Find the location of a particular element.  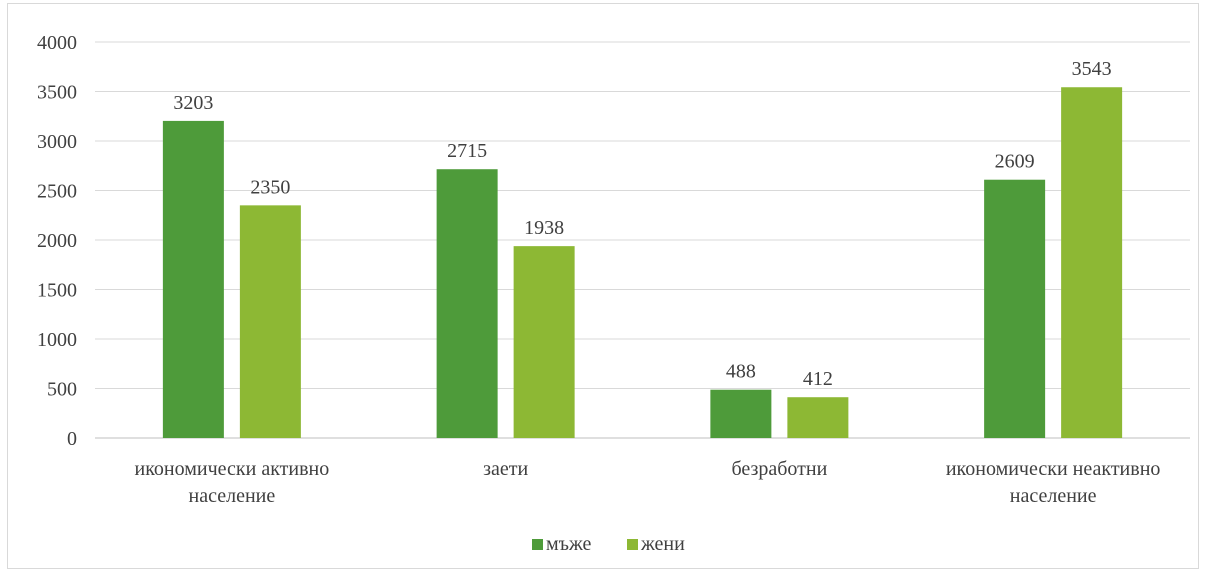

data-label: 2350 is located at coordinates (270, 187).